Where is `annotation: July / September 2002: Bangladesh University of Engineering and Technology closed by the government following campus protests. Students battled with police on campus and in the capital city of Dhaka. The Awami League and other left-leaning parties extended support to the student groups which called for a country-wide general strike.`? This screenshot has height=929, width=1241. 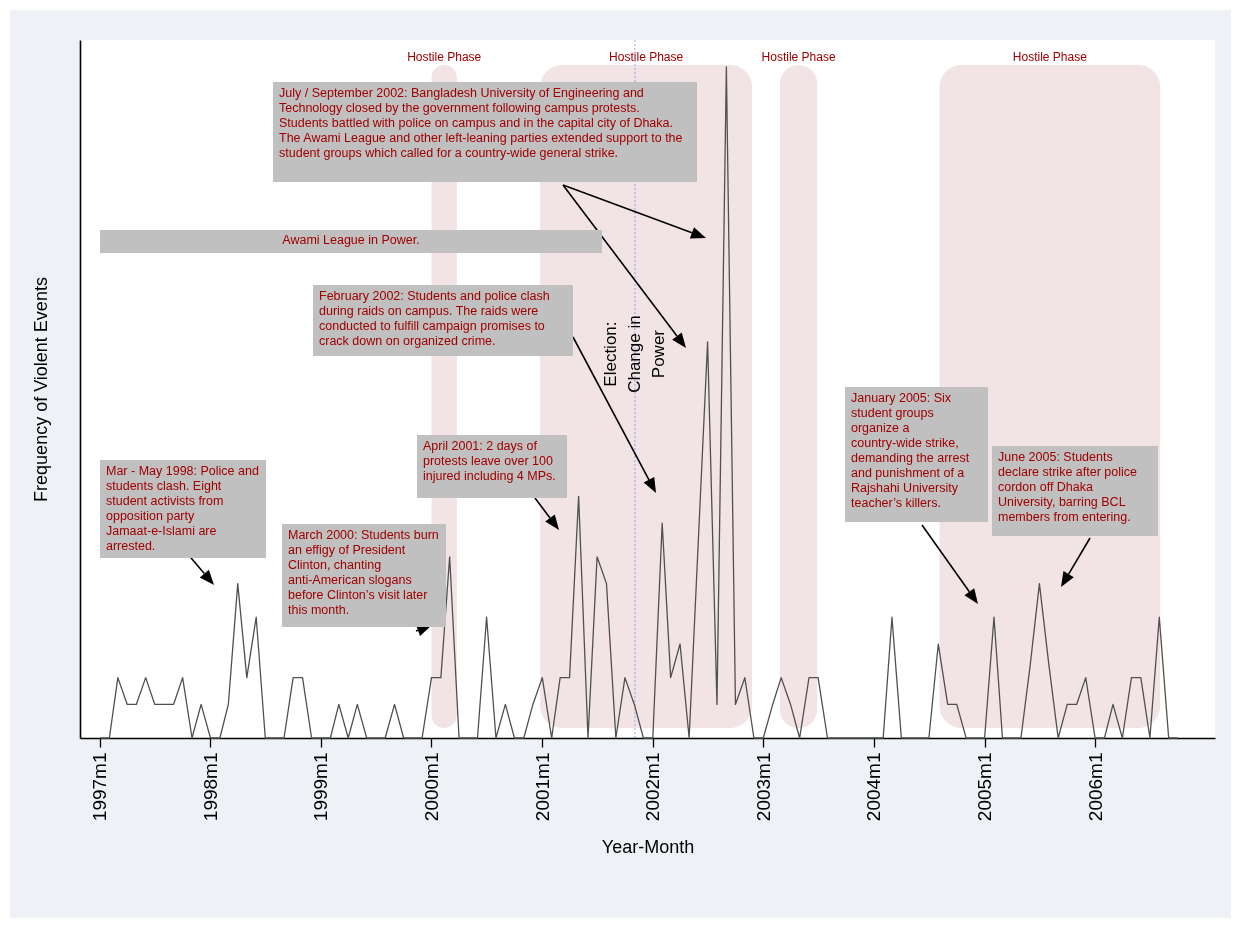 annotation: July / September 2002: Bangladesh University of Engineering and Technology closed by the government following campus protests. Students battled with police on campus and in the capital city of Dhaka. The Awami League and other left-leaning parties extended support to the student groups which called for a country-wide general strike. is located at coordinates (481, 123).